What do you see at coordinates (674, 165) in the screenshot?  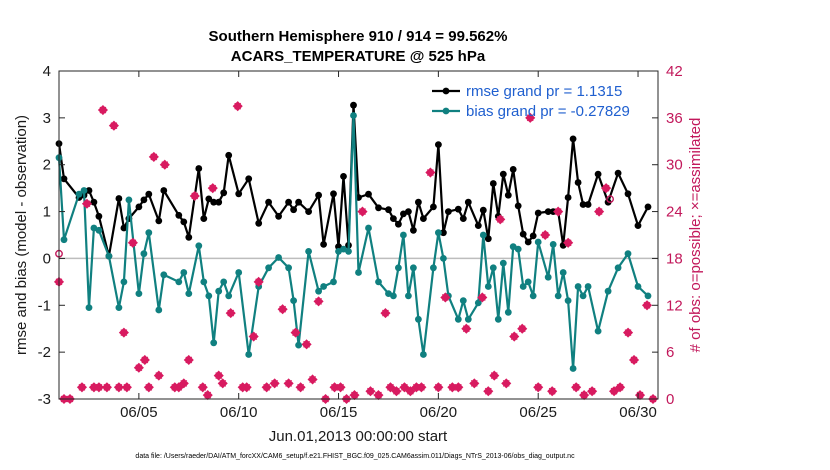 I see `y2-tick-label: 30` at bounding box center [674, 165].